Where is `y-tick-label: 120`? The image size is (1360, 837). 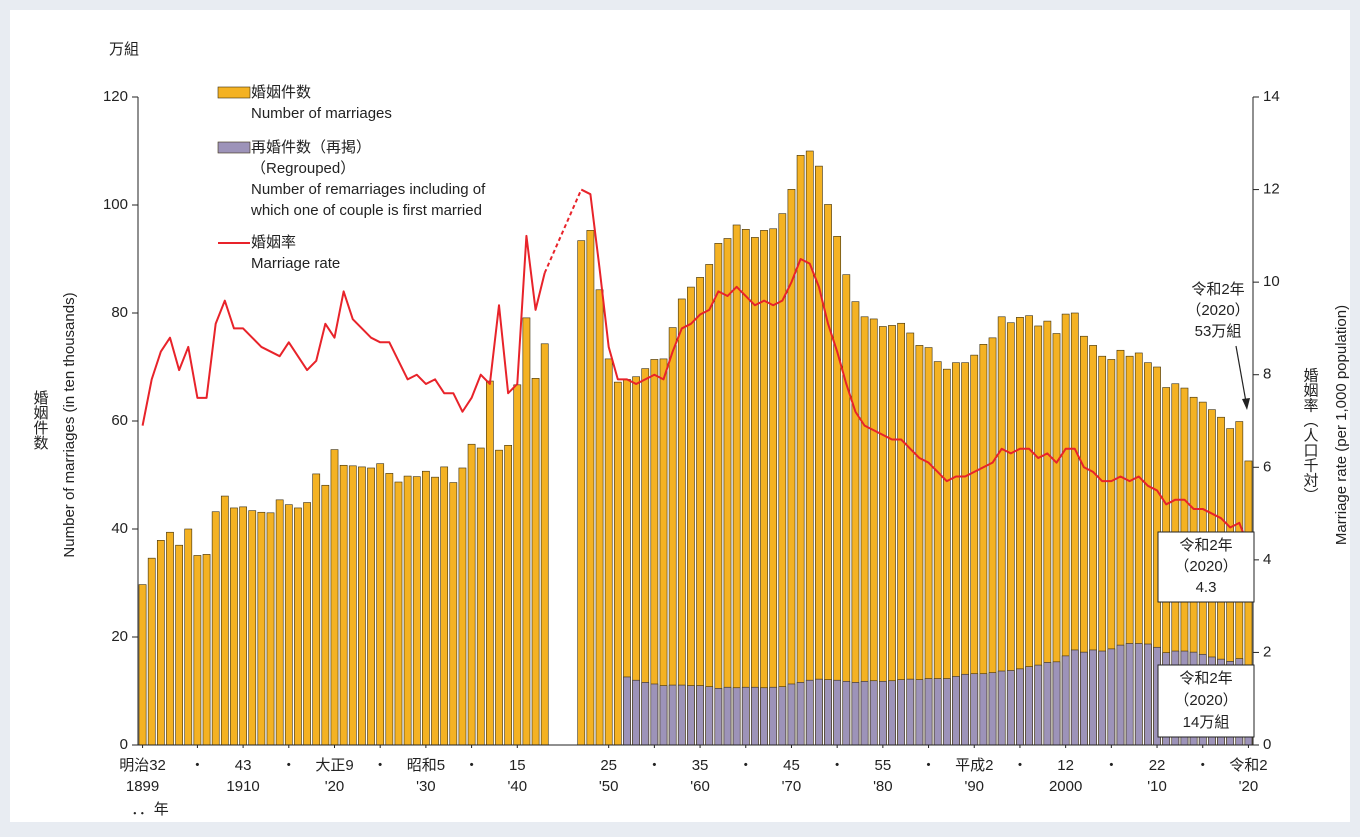
y-tick-label: 120 is located at coordinates (115, 96).